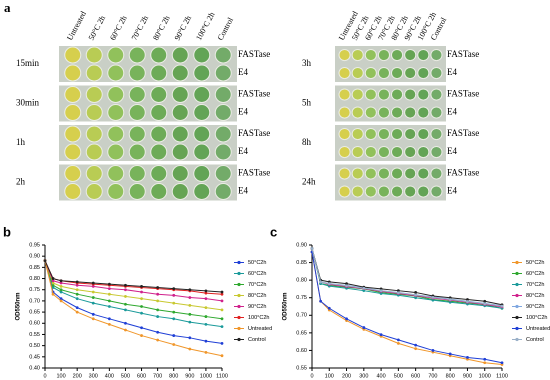 Image resolution: width=550 pixels, height=380 pixels. Describe the element at coordinates (34, 368) in the screenshot. I see `y-tick-label: 0.40` at that location.